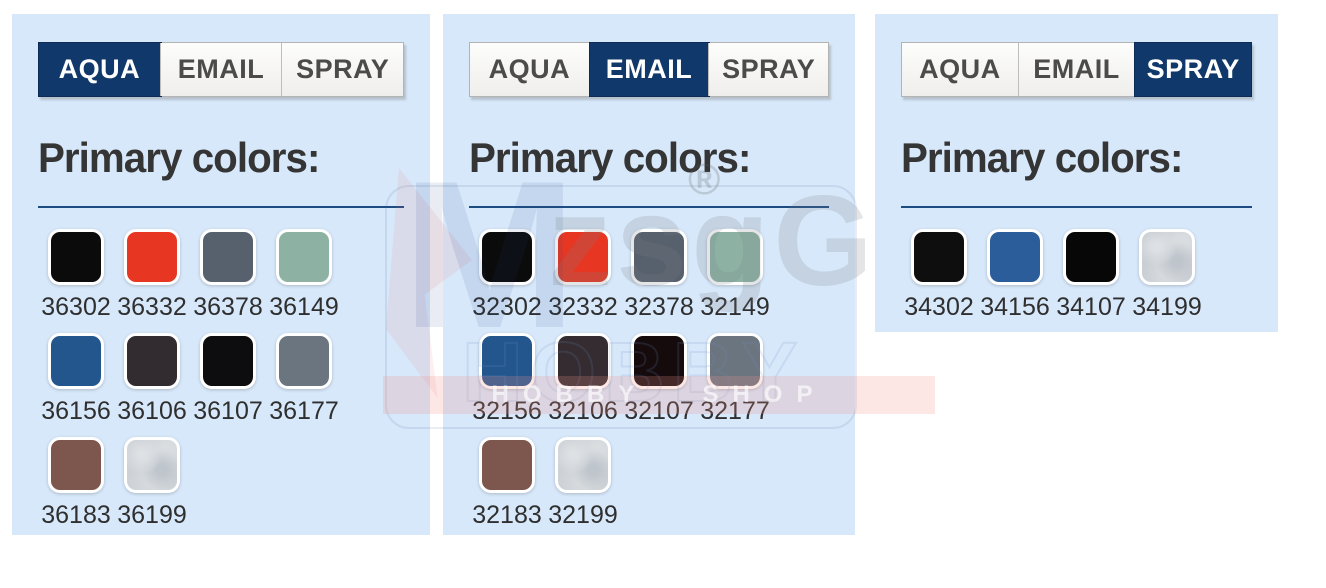 The width and height of the screenshot is (1326, 588). I want to click on swatch-code: 36106, so click(152, 411).